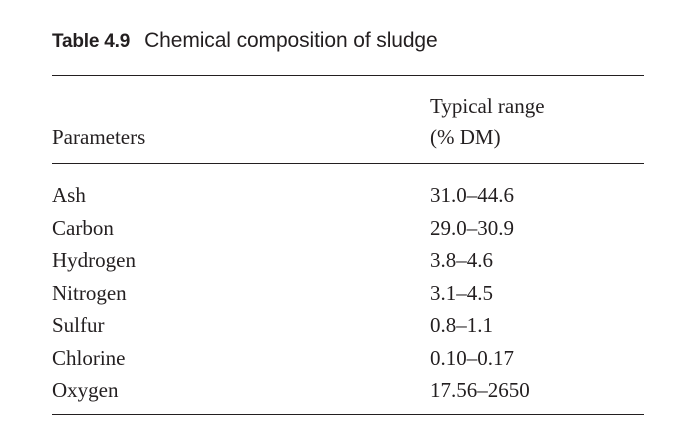 This screenshot has width=674, height=435. Describe the element at coordinates (480, 390) in the screenshot. I see `row-range: 17.56–2650` at that location.